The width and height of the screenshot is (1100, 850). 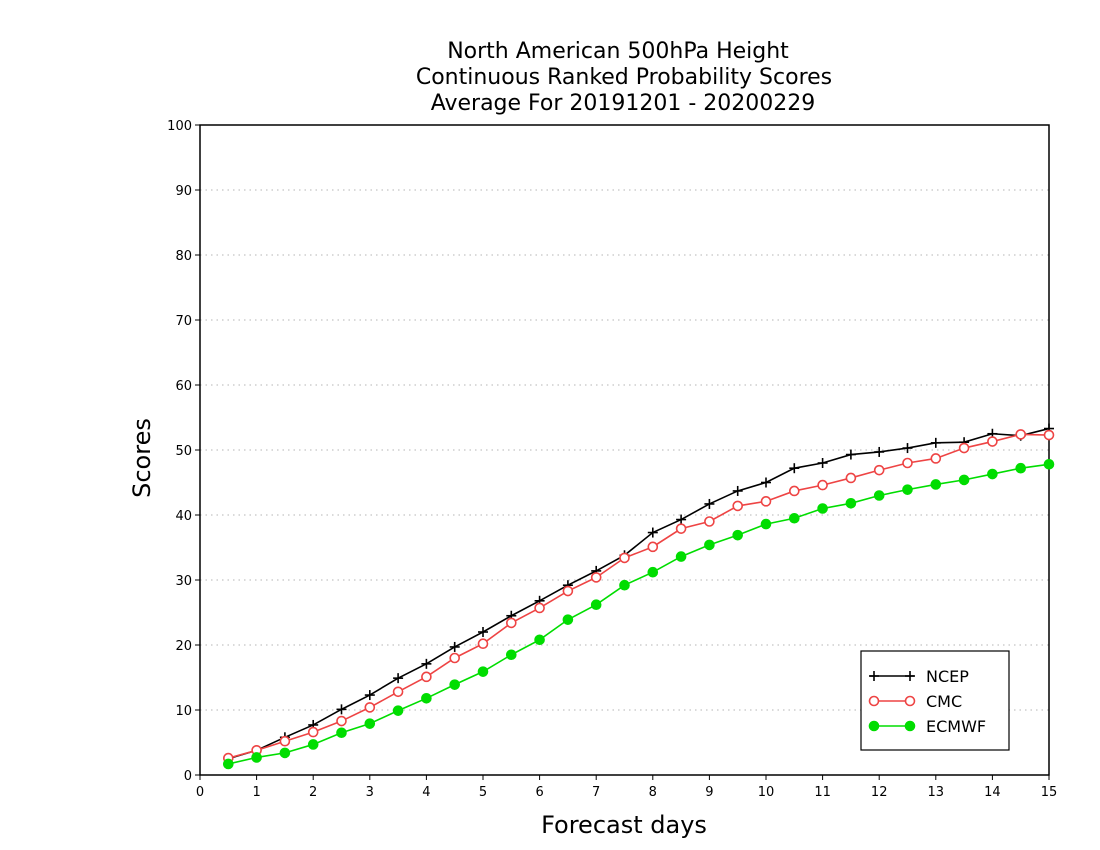 I want to click on title-line-2: Continuous Ranked Probability Scores, so click(x=624, y=77).